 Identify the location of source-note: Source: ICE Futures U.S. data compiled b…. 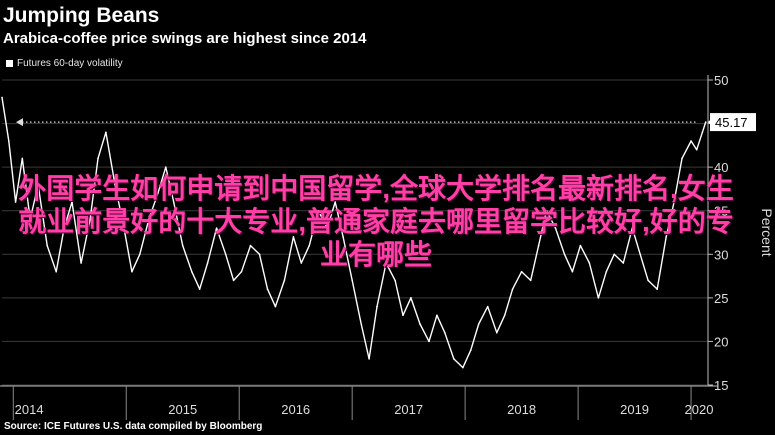
(133, 426).